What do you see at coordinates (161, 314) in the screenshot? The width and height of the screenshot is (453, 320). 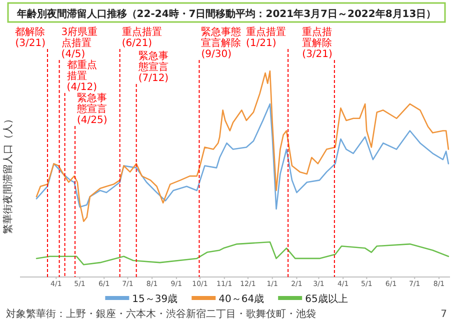 I see `text: 対象繁華街：上野・銀座・六本木・渋谷新宿二丁目・歌舞伎町・池袋` at bounding box center [161, 314].